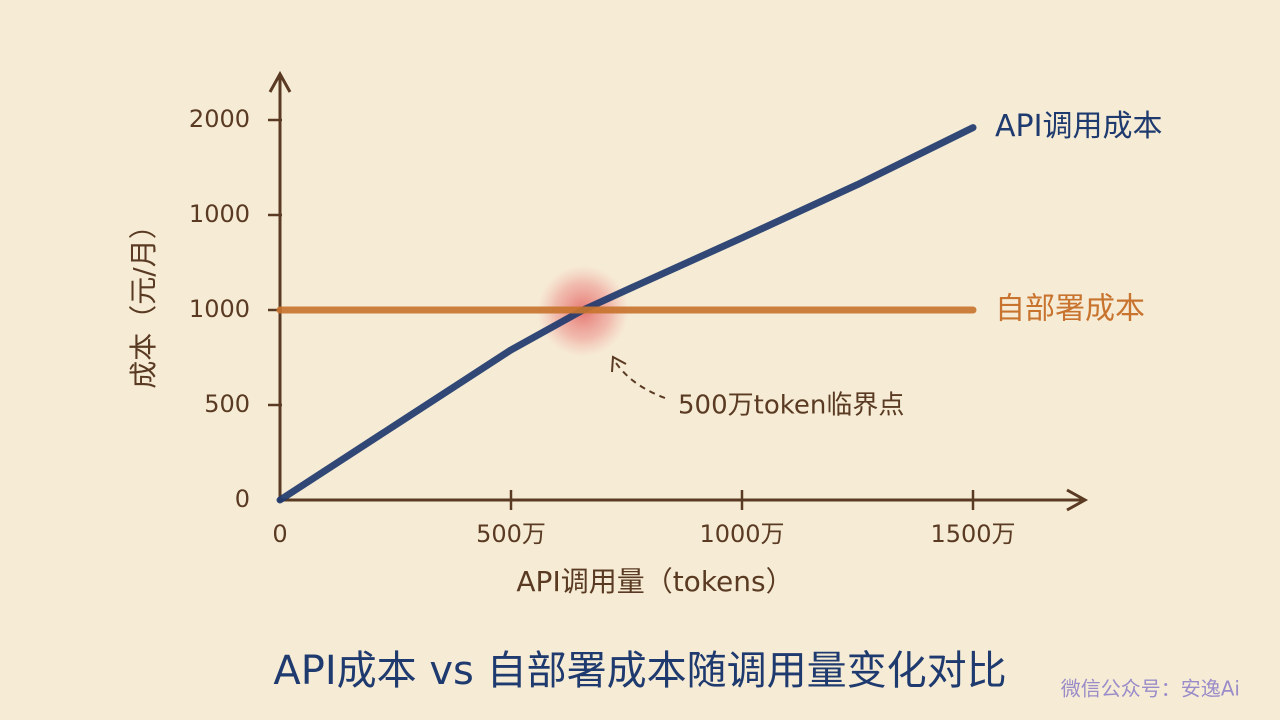 The height and width of the screenshot is (720, 1280). I want to click on annotation-arrowhead, so click(619, 364).